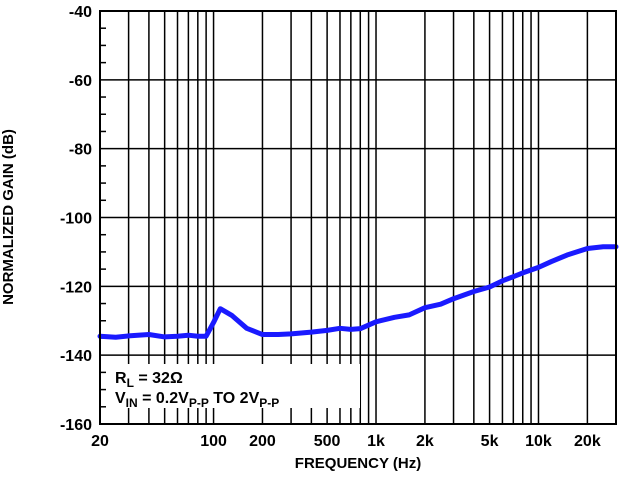 This screenshot has height=479, width=624. What do you see at coordinates (234, 386) in the screenshot?
I see `annotation-box` at bounding box center [234, 386].